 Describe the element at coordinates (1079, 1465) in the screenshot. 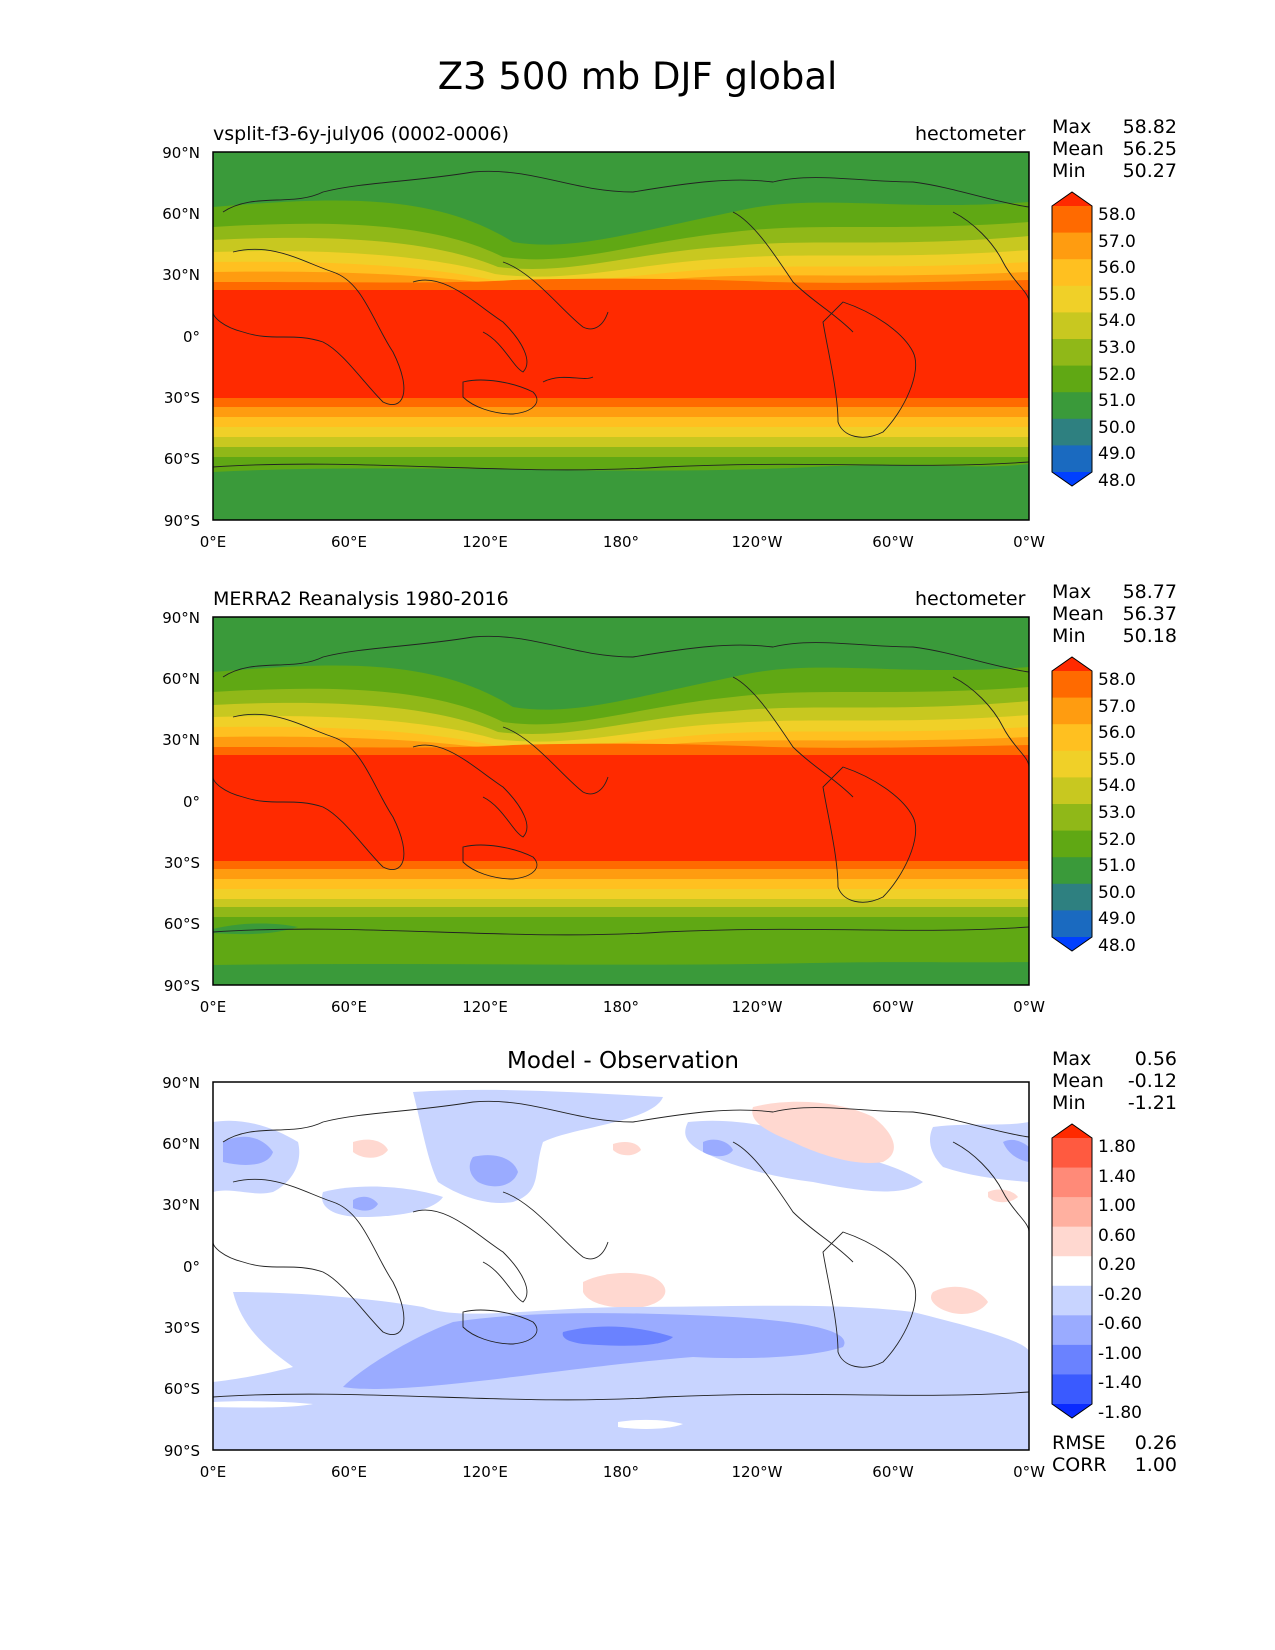

I see `metric-label: CORR` at that location.